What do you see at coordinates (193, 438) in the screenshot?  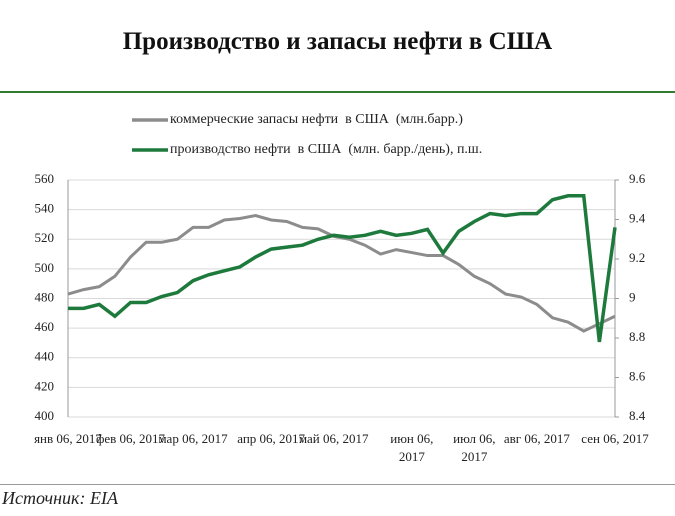 I see `x-tick-label: мар 06, 2017` at bounding box center [193, 438].